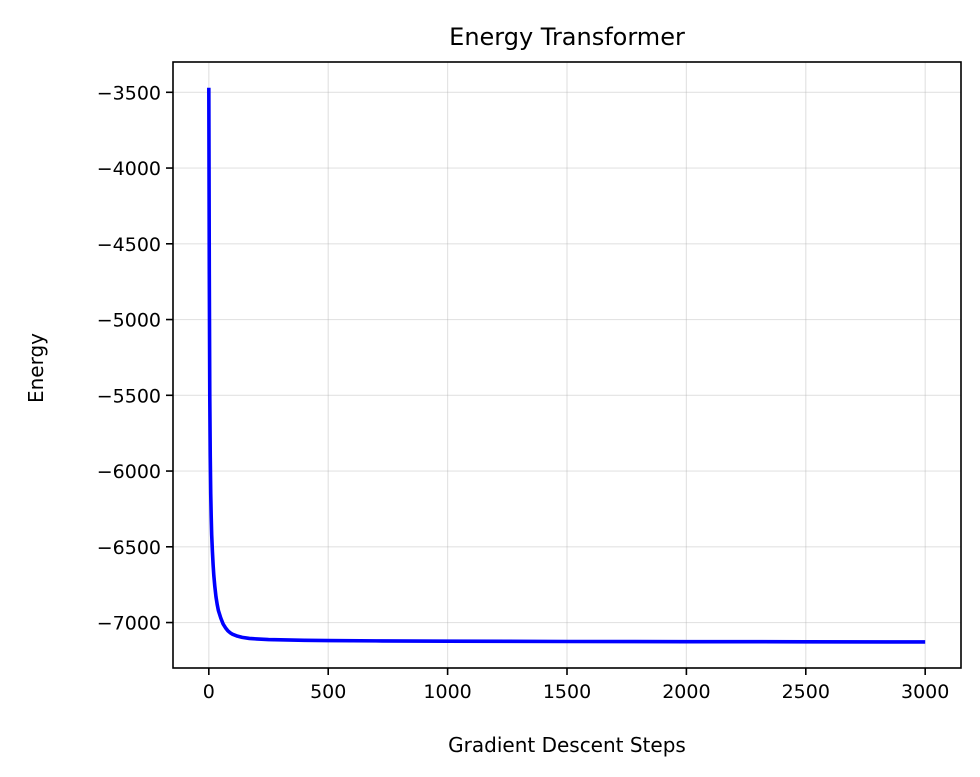 Image resolution: width=980 pixels, height=777 pixels. Describe the element at coordinates (686, 692) in the screenshot. I see `x-tick-label: 2000` at that location.